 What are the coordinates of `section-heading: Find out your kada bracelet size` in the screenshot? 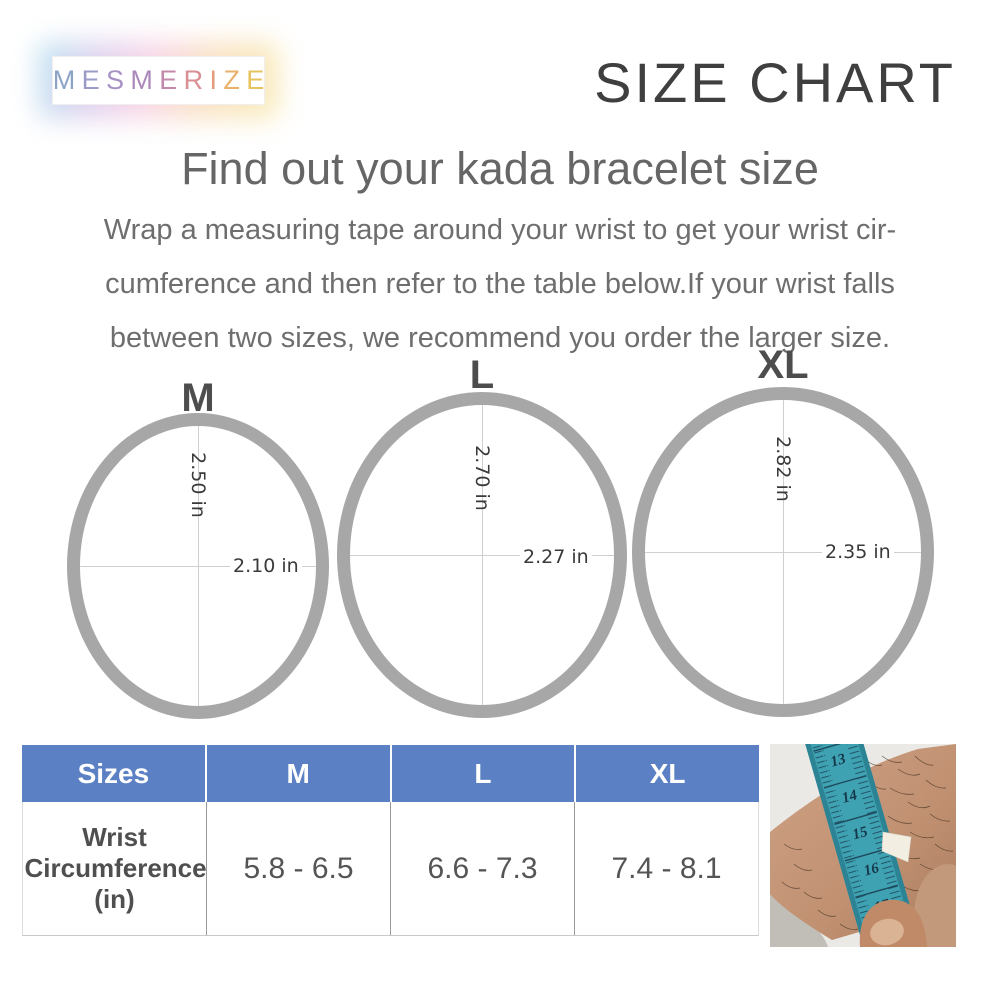 It's located at (500, 168).